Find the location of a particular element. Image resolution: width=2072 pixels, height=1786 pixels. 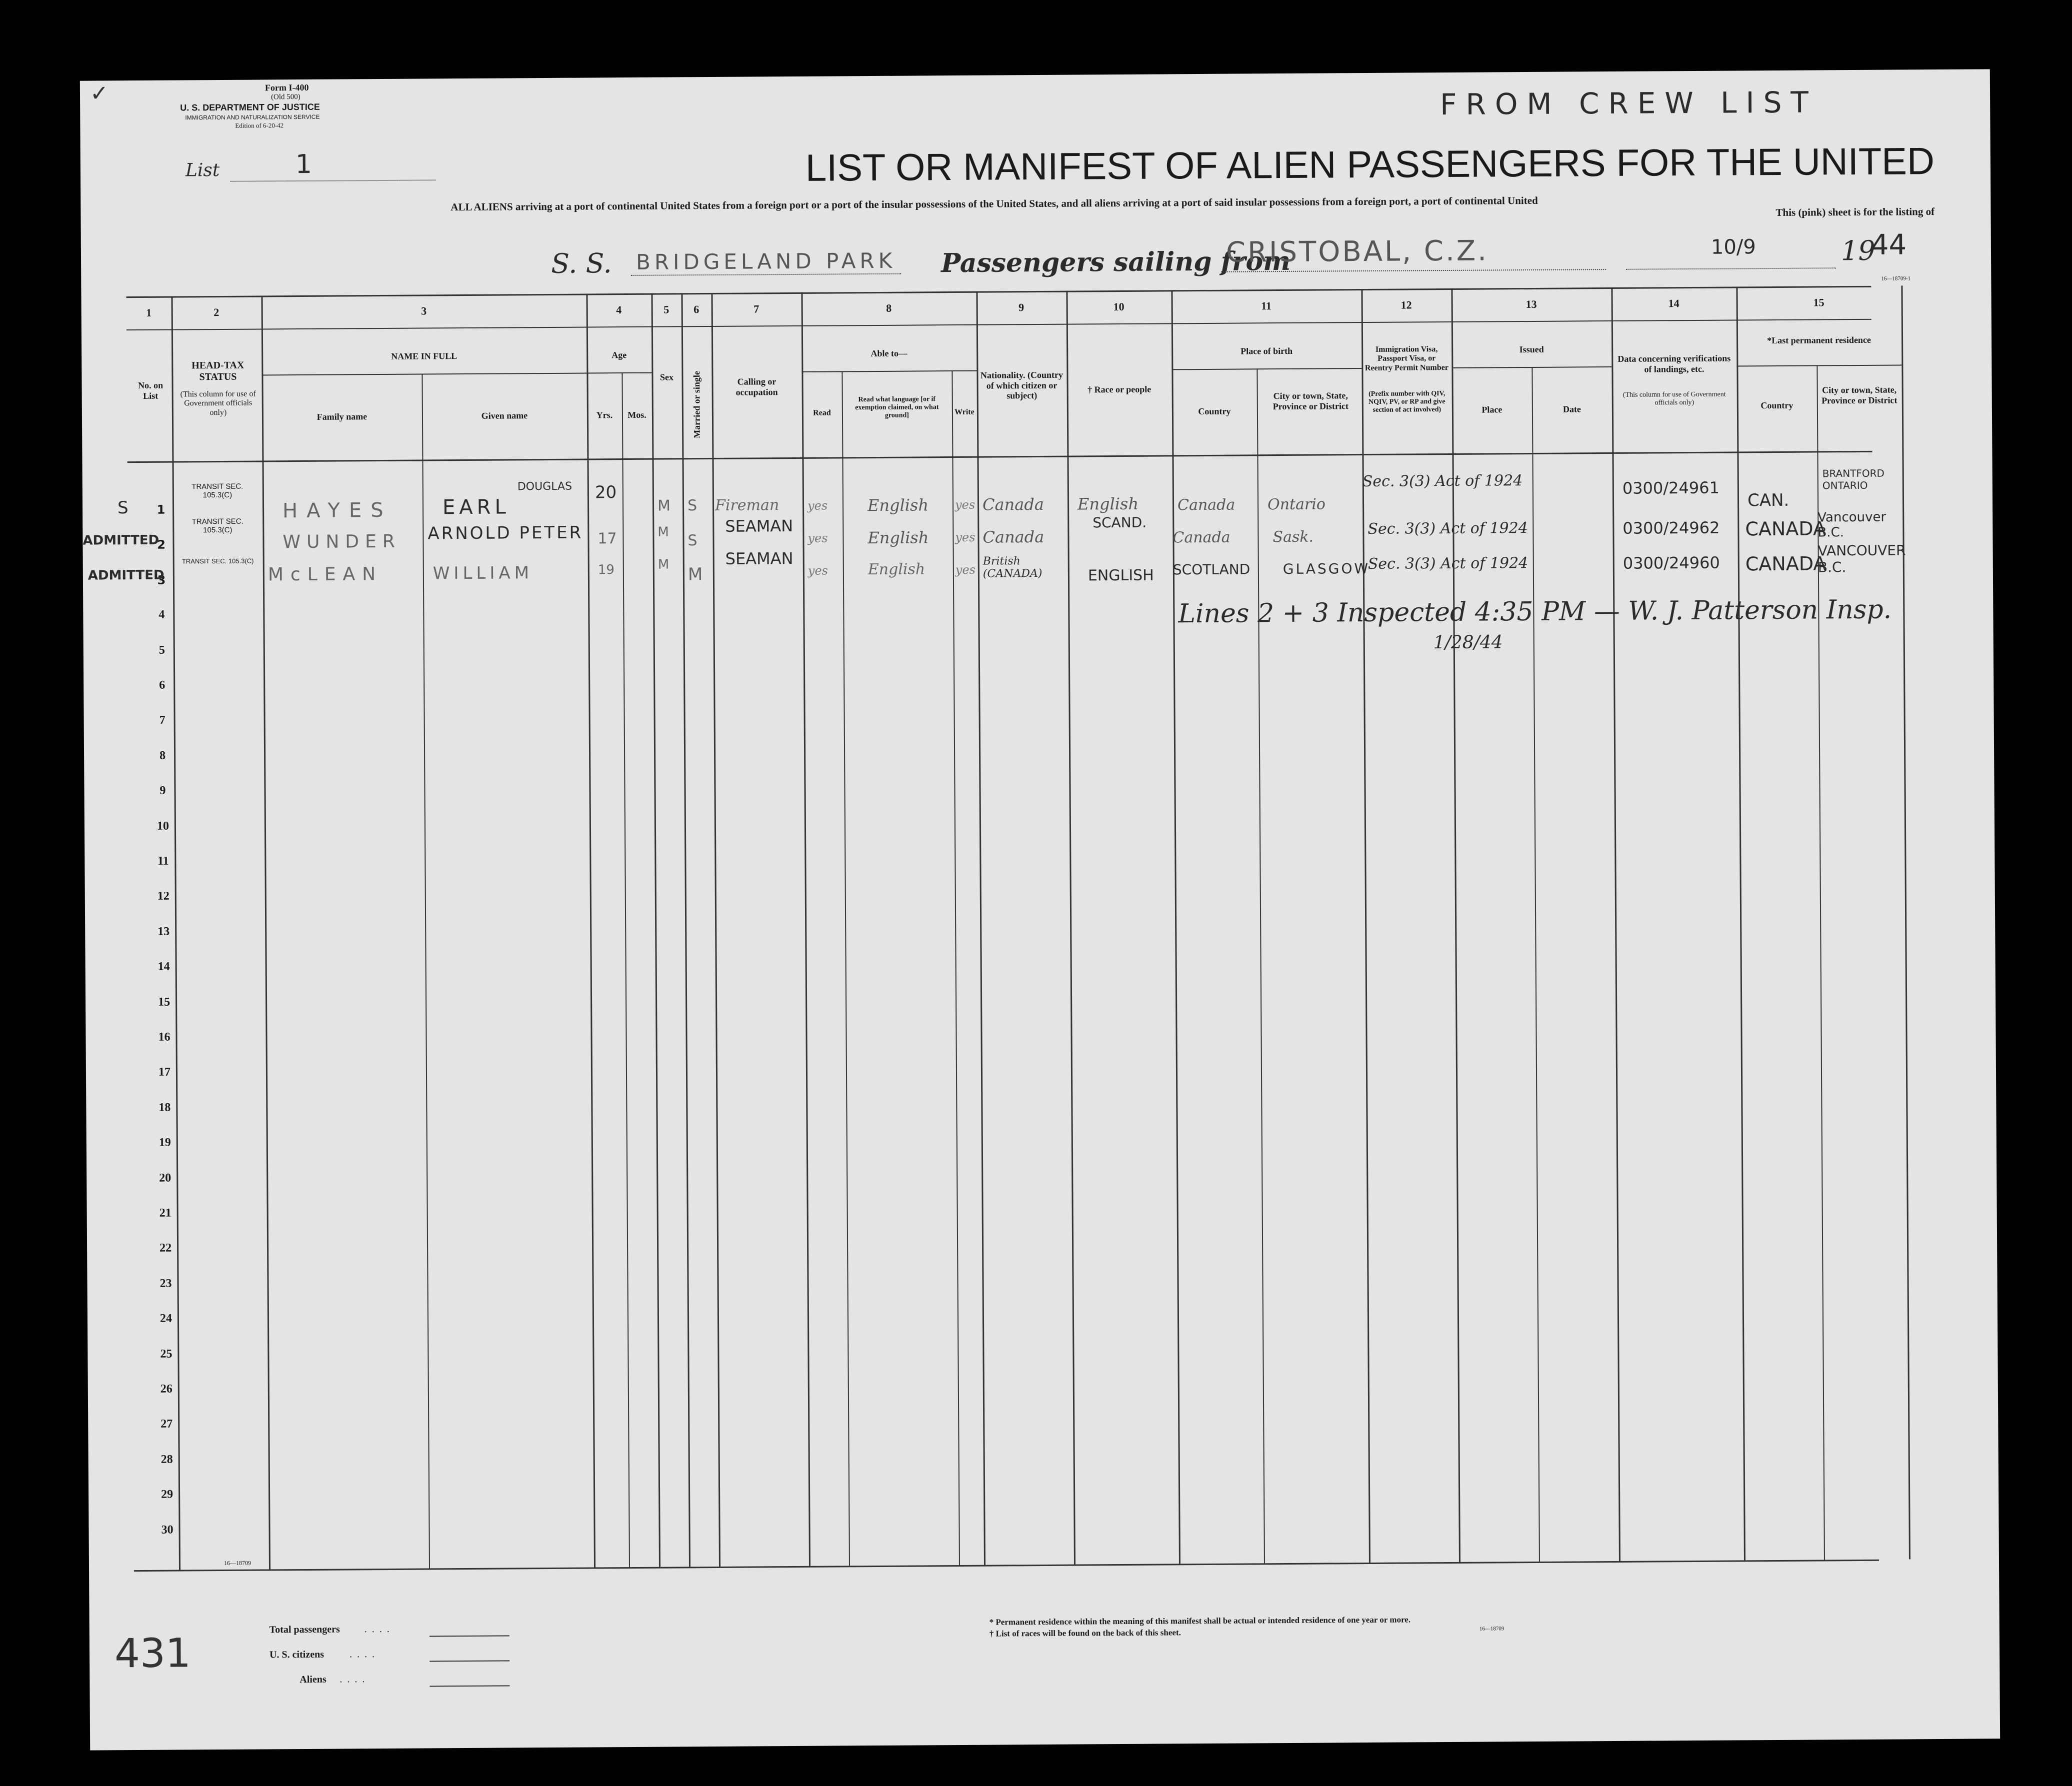

column-number: 11 is located at coordinates (1266, 305).